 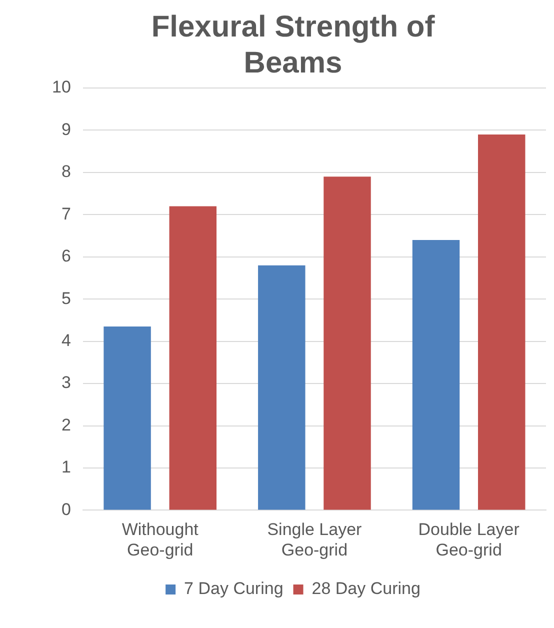 What do you see at coordinates (66, 467) in the screenshot?
I see `y-tick-label: 1` at bounding box center [66, 467].